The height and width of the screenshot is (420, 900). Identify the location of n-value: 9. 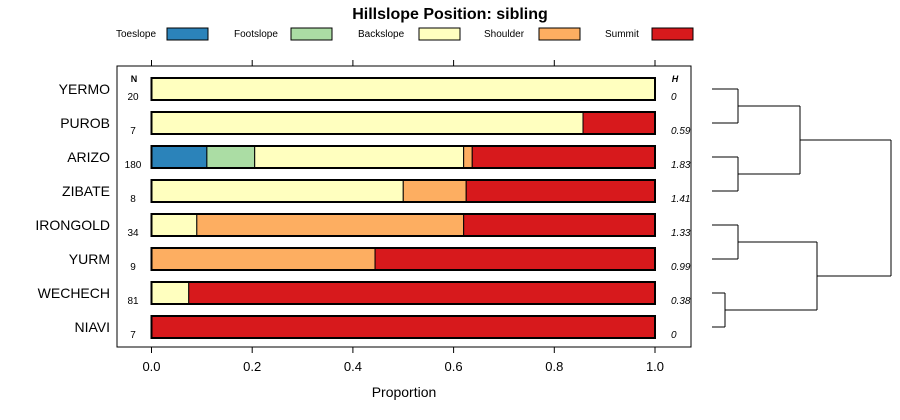
(133, 267).